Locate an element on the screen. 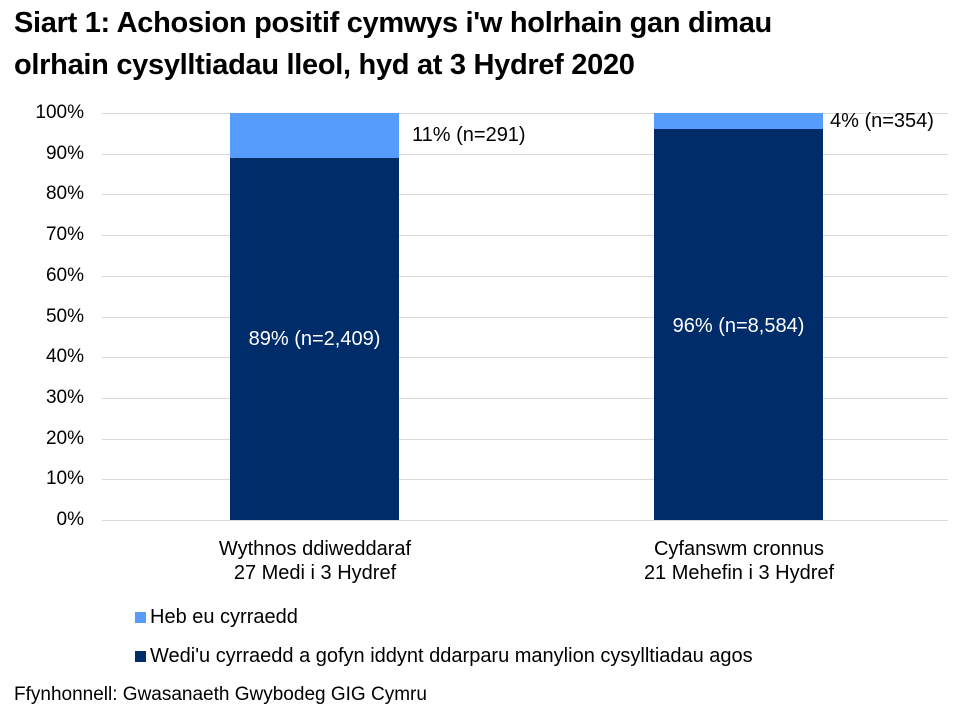  y-tick-label: 60% is located at coordinates (64, 275).